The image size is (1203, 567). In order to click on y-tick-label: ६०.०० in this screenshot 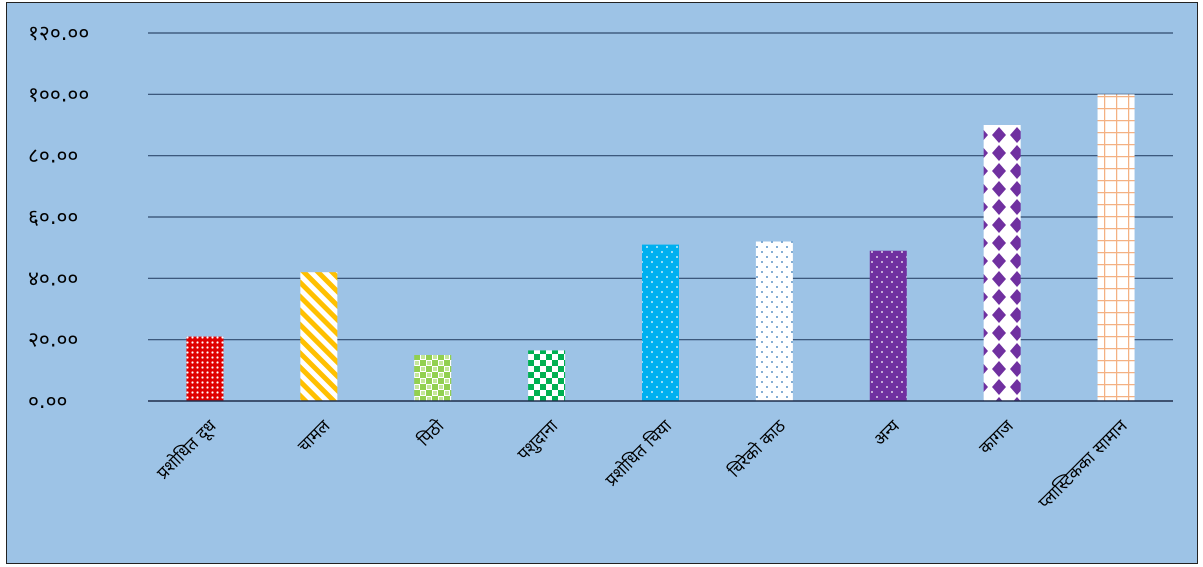, I will do `click(53, 217)`.